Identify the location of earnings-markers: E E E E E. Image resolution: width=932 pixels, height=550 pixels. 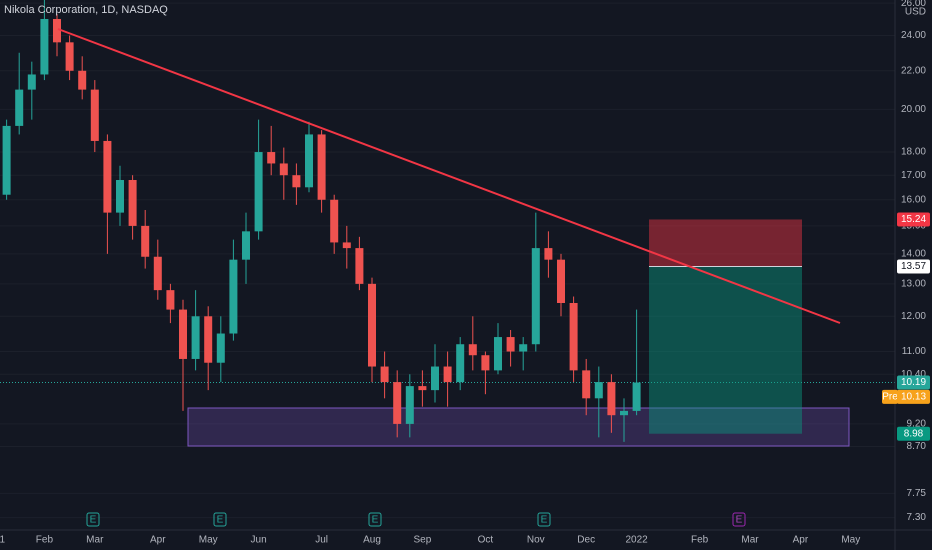
(416, 519).